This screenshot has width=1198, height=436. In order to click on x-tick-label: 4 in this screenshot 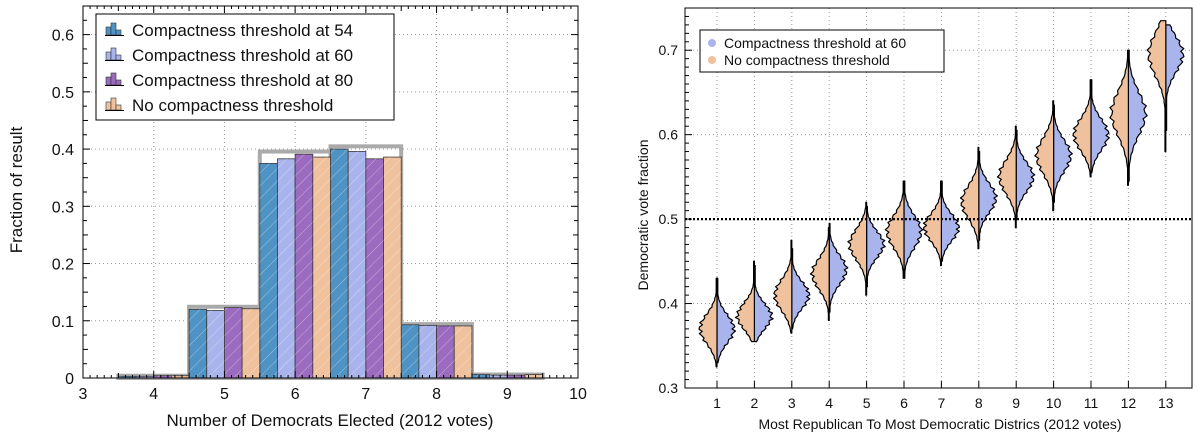, I will do `click(153, 394)`.